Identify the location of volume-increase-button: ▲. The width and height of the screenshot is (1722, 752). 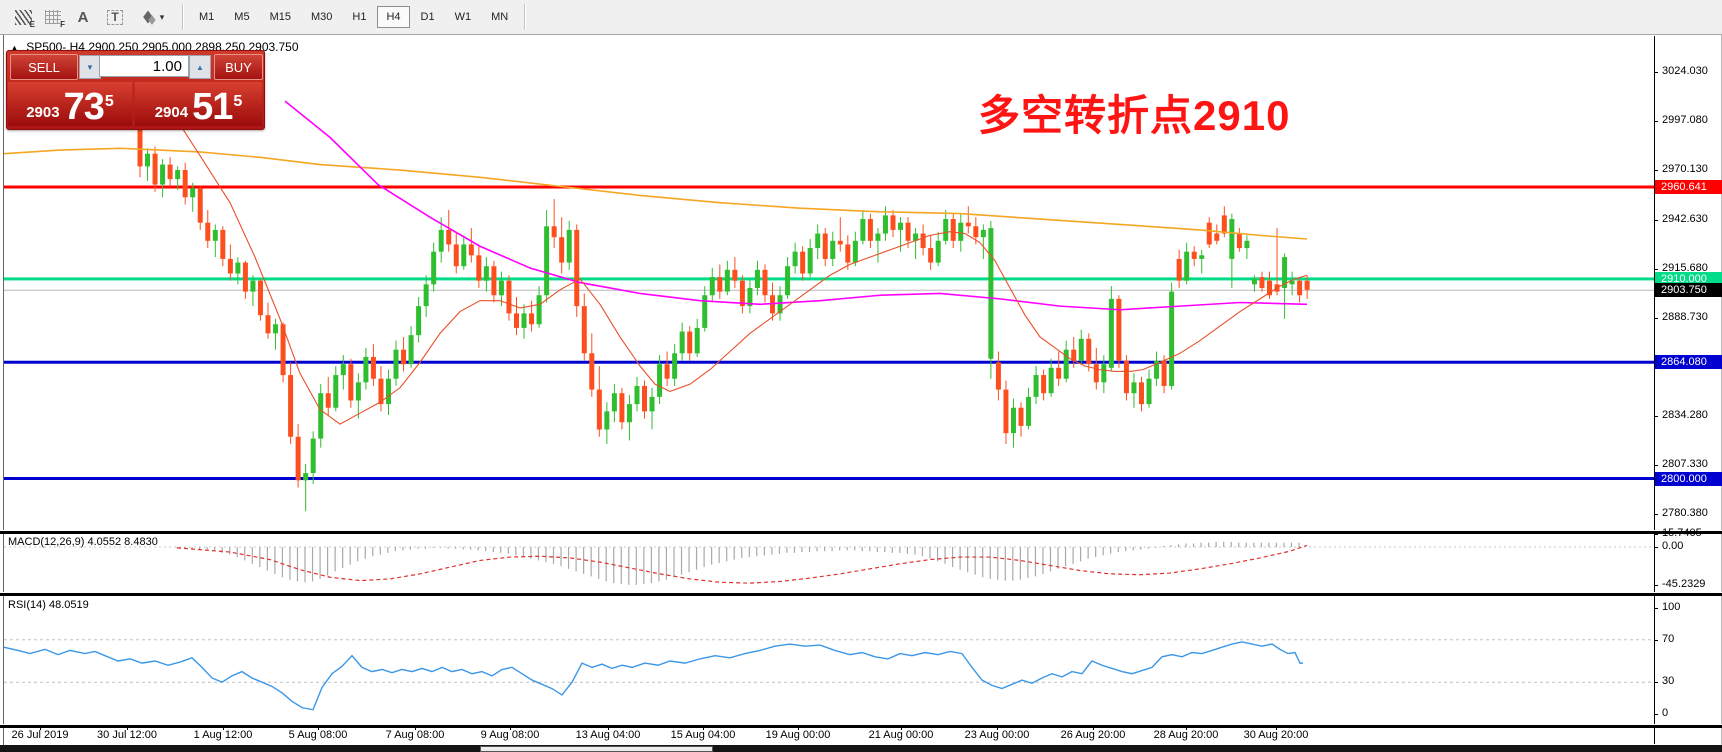
(200, 67).